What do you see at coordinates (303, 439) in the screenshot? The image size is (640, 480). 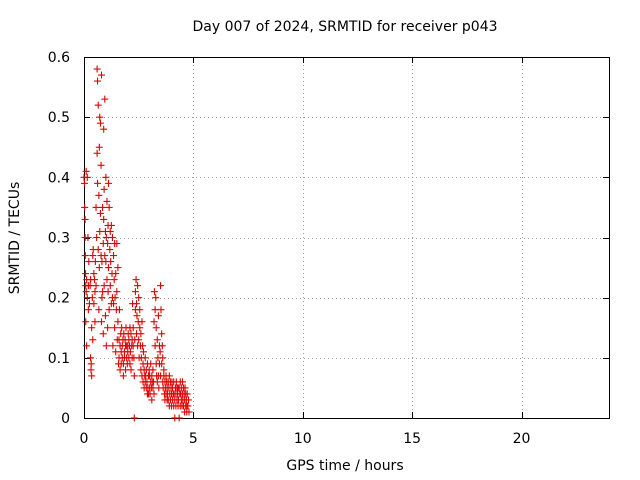 I see `x-tick-label: 10` at bounding box center [303, 439].